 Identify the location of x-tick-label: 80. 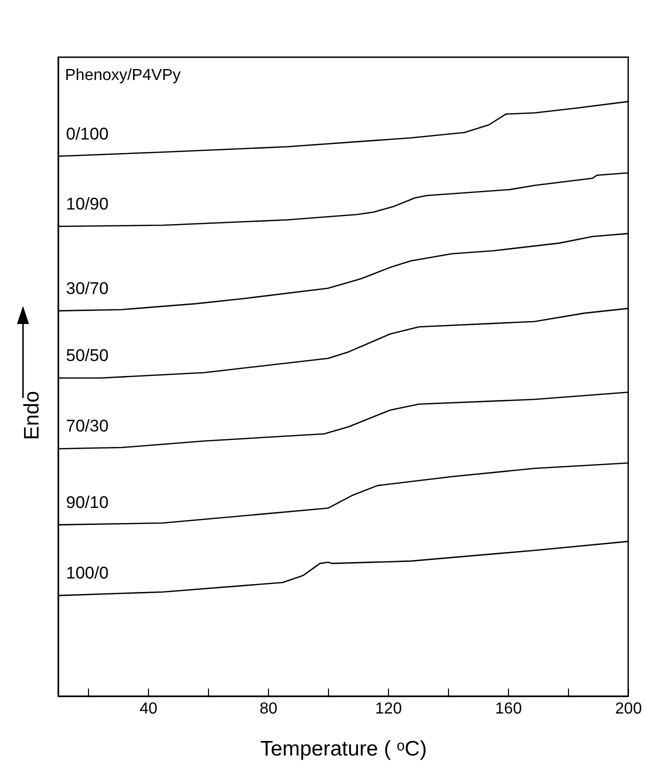
(269, 709).